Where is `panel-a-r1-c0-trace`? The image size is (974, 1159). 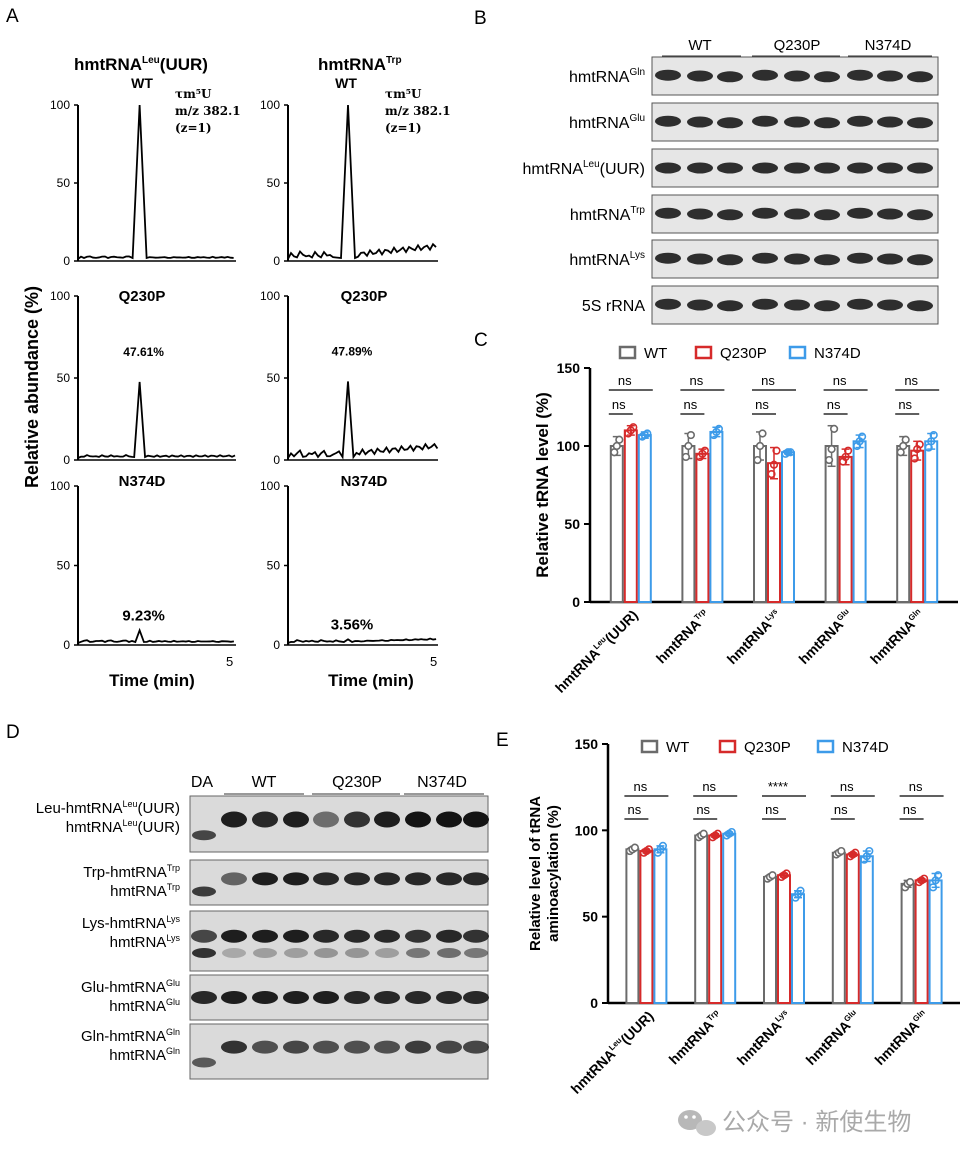 panel-a-r1-c0-trace is located at coordinates (156, 420).